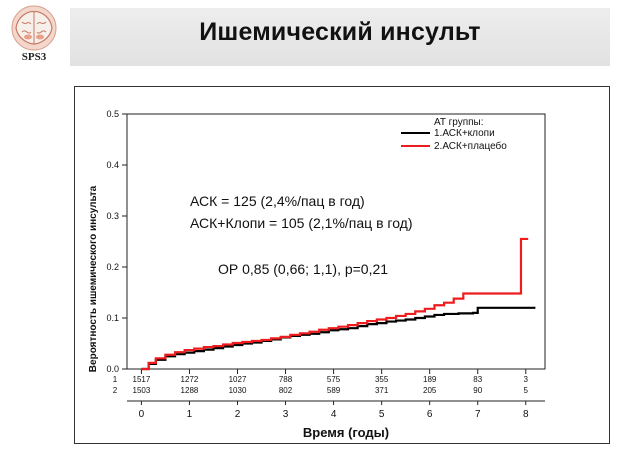 Image resolution: width=626 pixels, height=450 pixels. Describe the element at coordinates (334, 379) in the screenshot. I see `risk-cell: 575` at that location.